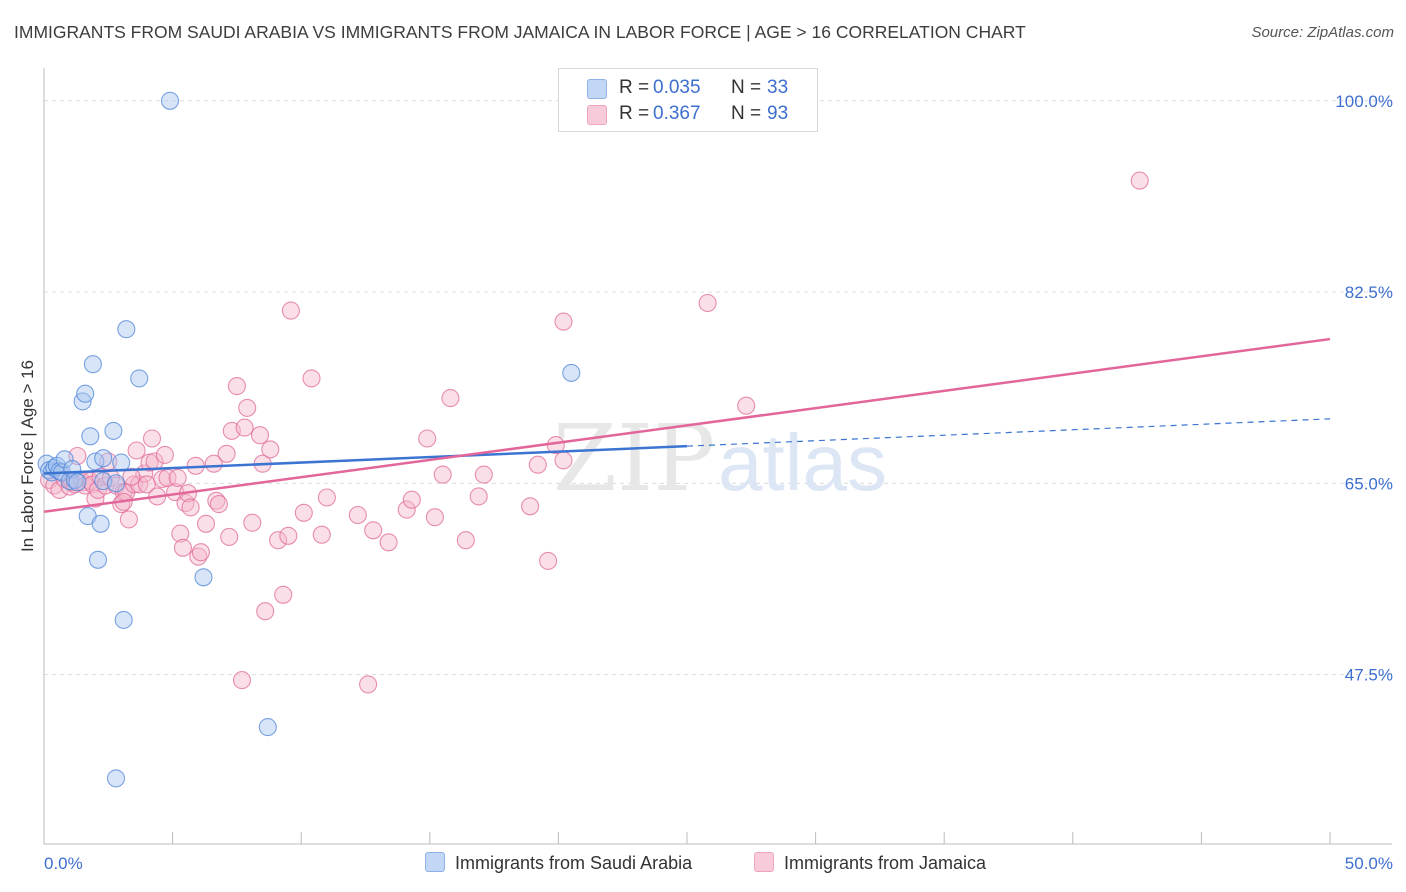 This screenshot has width=1406, height=892. Describe the element at coordinates (1369, 483) in the screenshot. I see `y-tick-label: 65.0%` at that location.